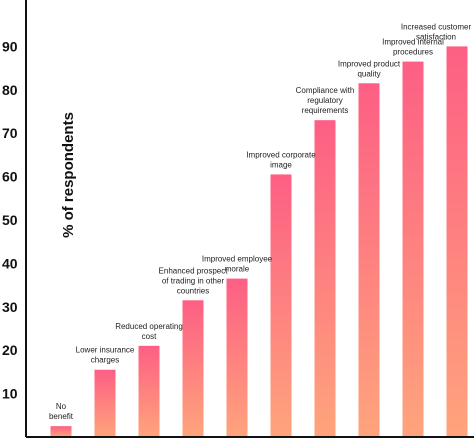 The height and width of the screenshot is (440, 474). What do you see at coordinates (237, 264) in the screenshot?
I see `category-label: Improved employee morale` at bounding box center [237, 264].